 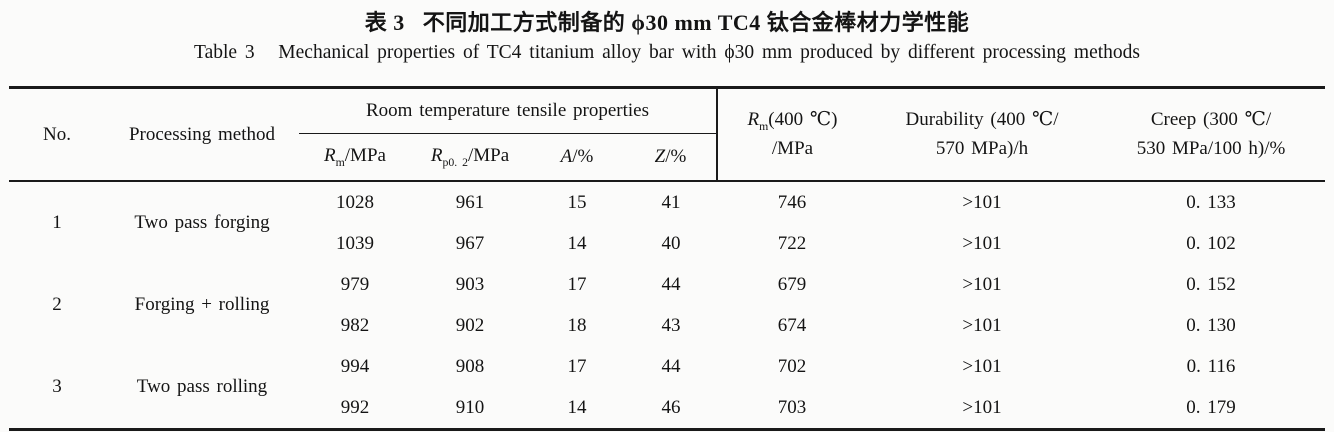 What do you see at coordinates (470, 325) in the screenshot?
I see `cell-rp02: 902` at bounding box center [470, 325].